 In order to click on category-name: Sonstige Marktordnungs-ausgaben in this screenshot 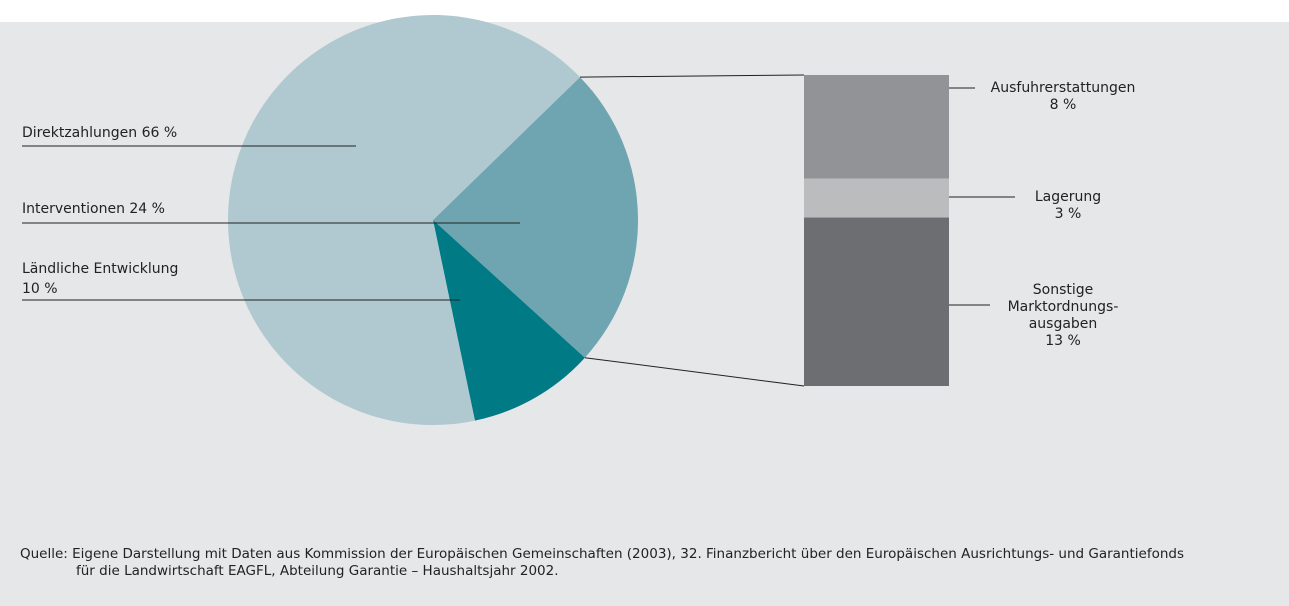, I will do `click(1063, 307)`.